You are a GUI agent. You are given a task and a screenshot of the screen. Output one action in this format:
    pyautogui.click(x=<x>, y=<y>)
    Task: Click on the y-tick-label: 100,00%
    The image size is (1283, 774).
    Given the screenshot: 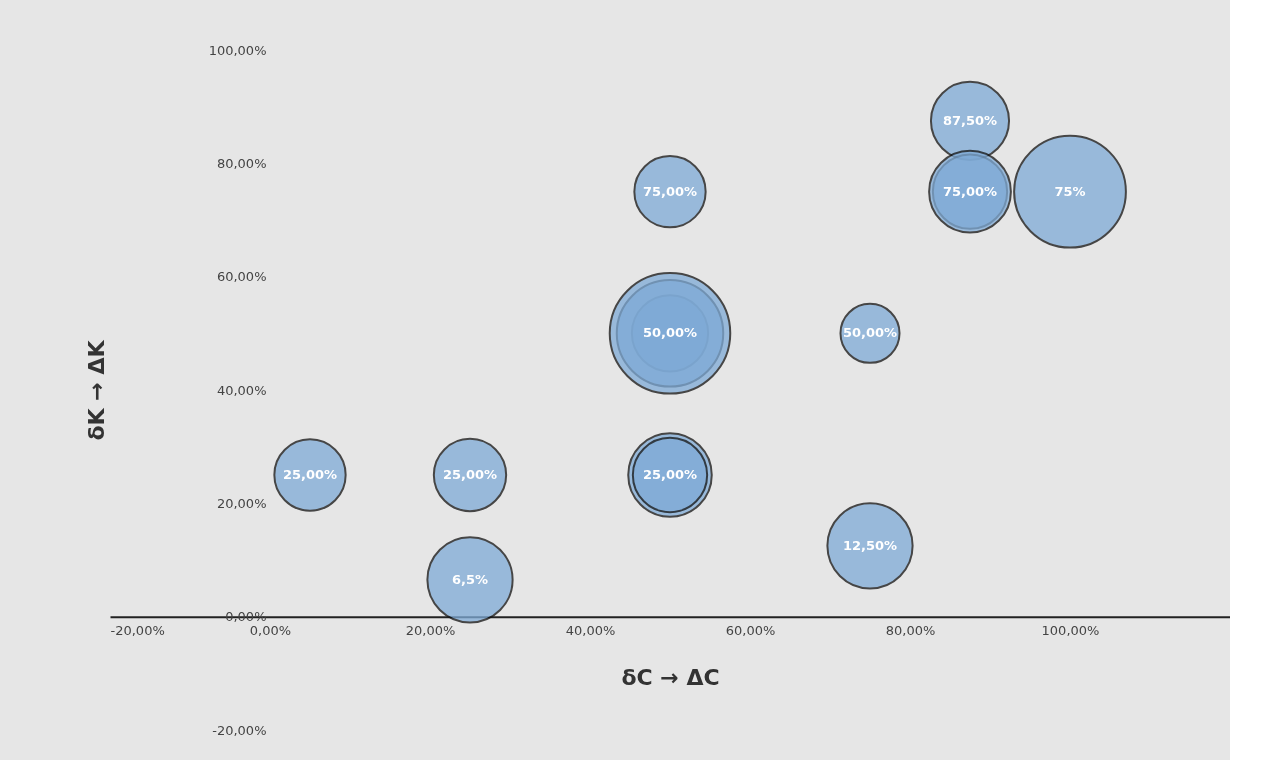 What is the action you would take?
    pyautogui.click(x=237, y=50)
    